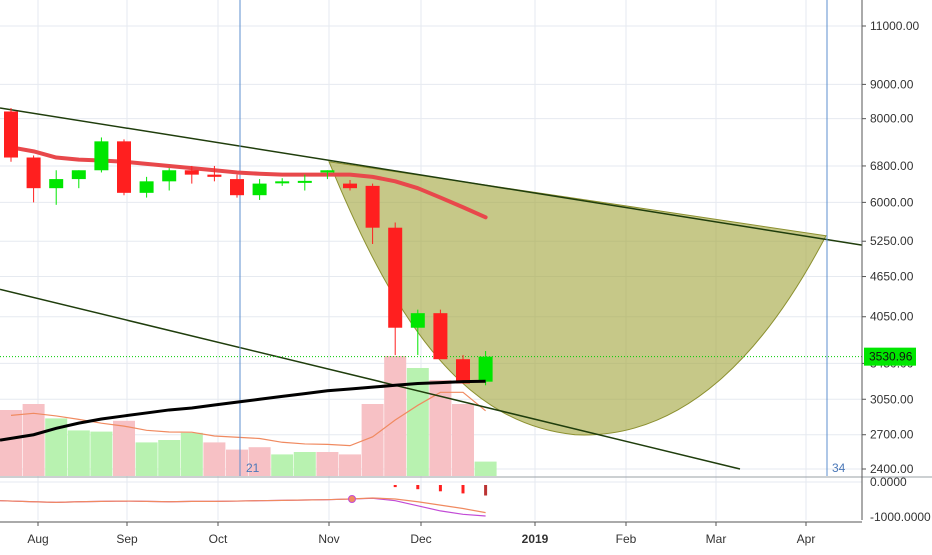 The height and width of the screenshot is (555, 932). What do you see at coordinates (892, 435) in the screenshot?
I see `price-tick-label: 2700.00` at bounding box center [892, 435].